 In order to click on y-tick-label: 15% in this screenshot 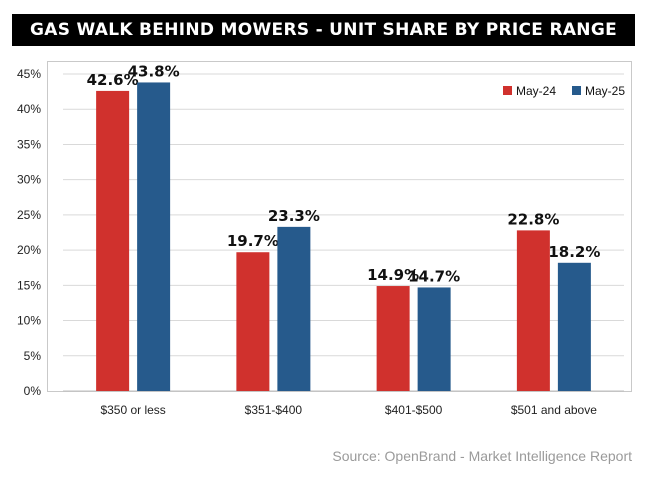, I will do `click(29, 285)`.